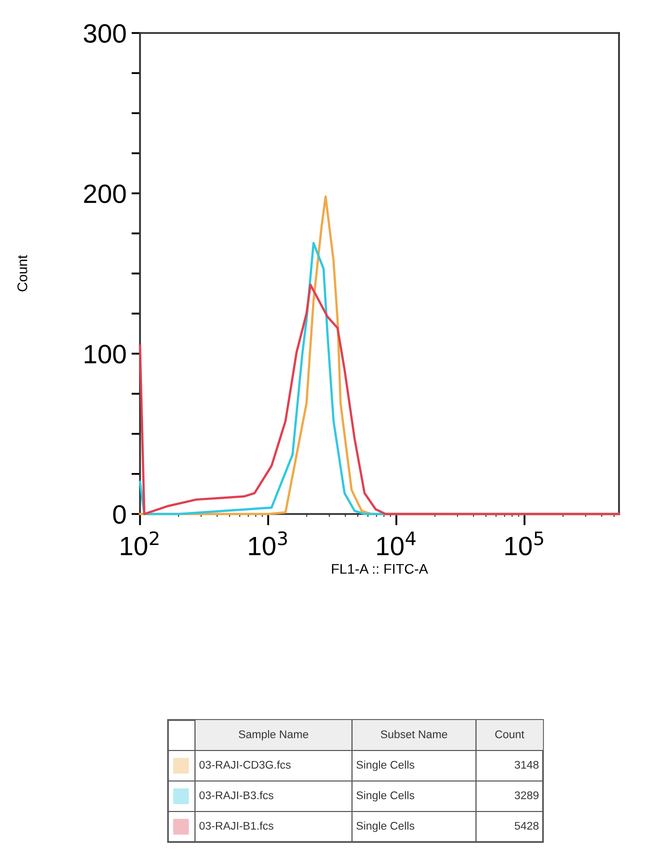 This screenshot has width=650, height=861. What do you see at coordinates (396, 544) in the screenshot?
I see `x-tick-label: 10$^{4}$` at bounding box center [396, 544].